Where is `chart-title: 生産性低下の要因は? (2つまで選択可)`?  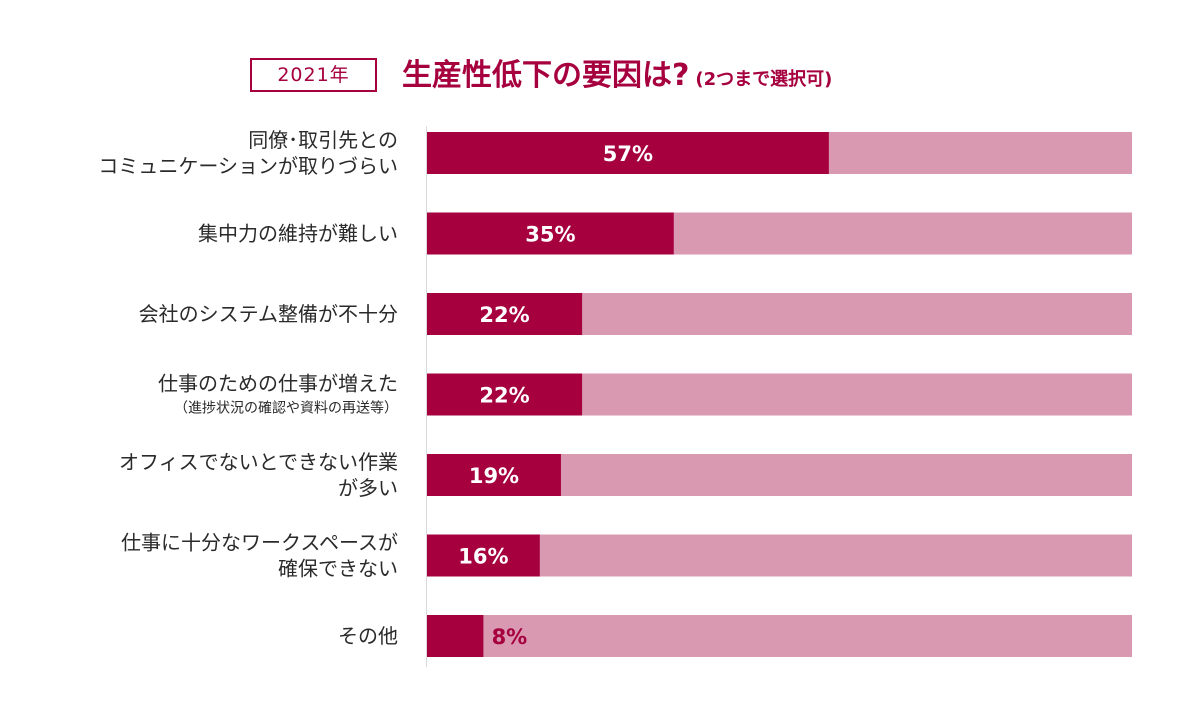 chart-title: 生産性低下の要因は? (2つまで選択可) is located at coordinates (617, 76).